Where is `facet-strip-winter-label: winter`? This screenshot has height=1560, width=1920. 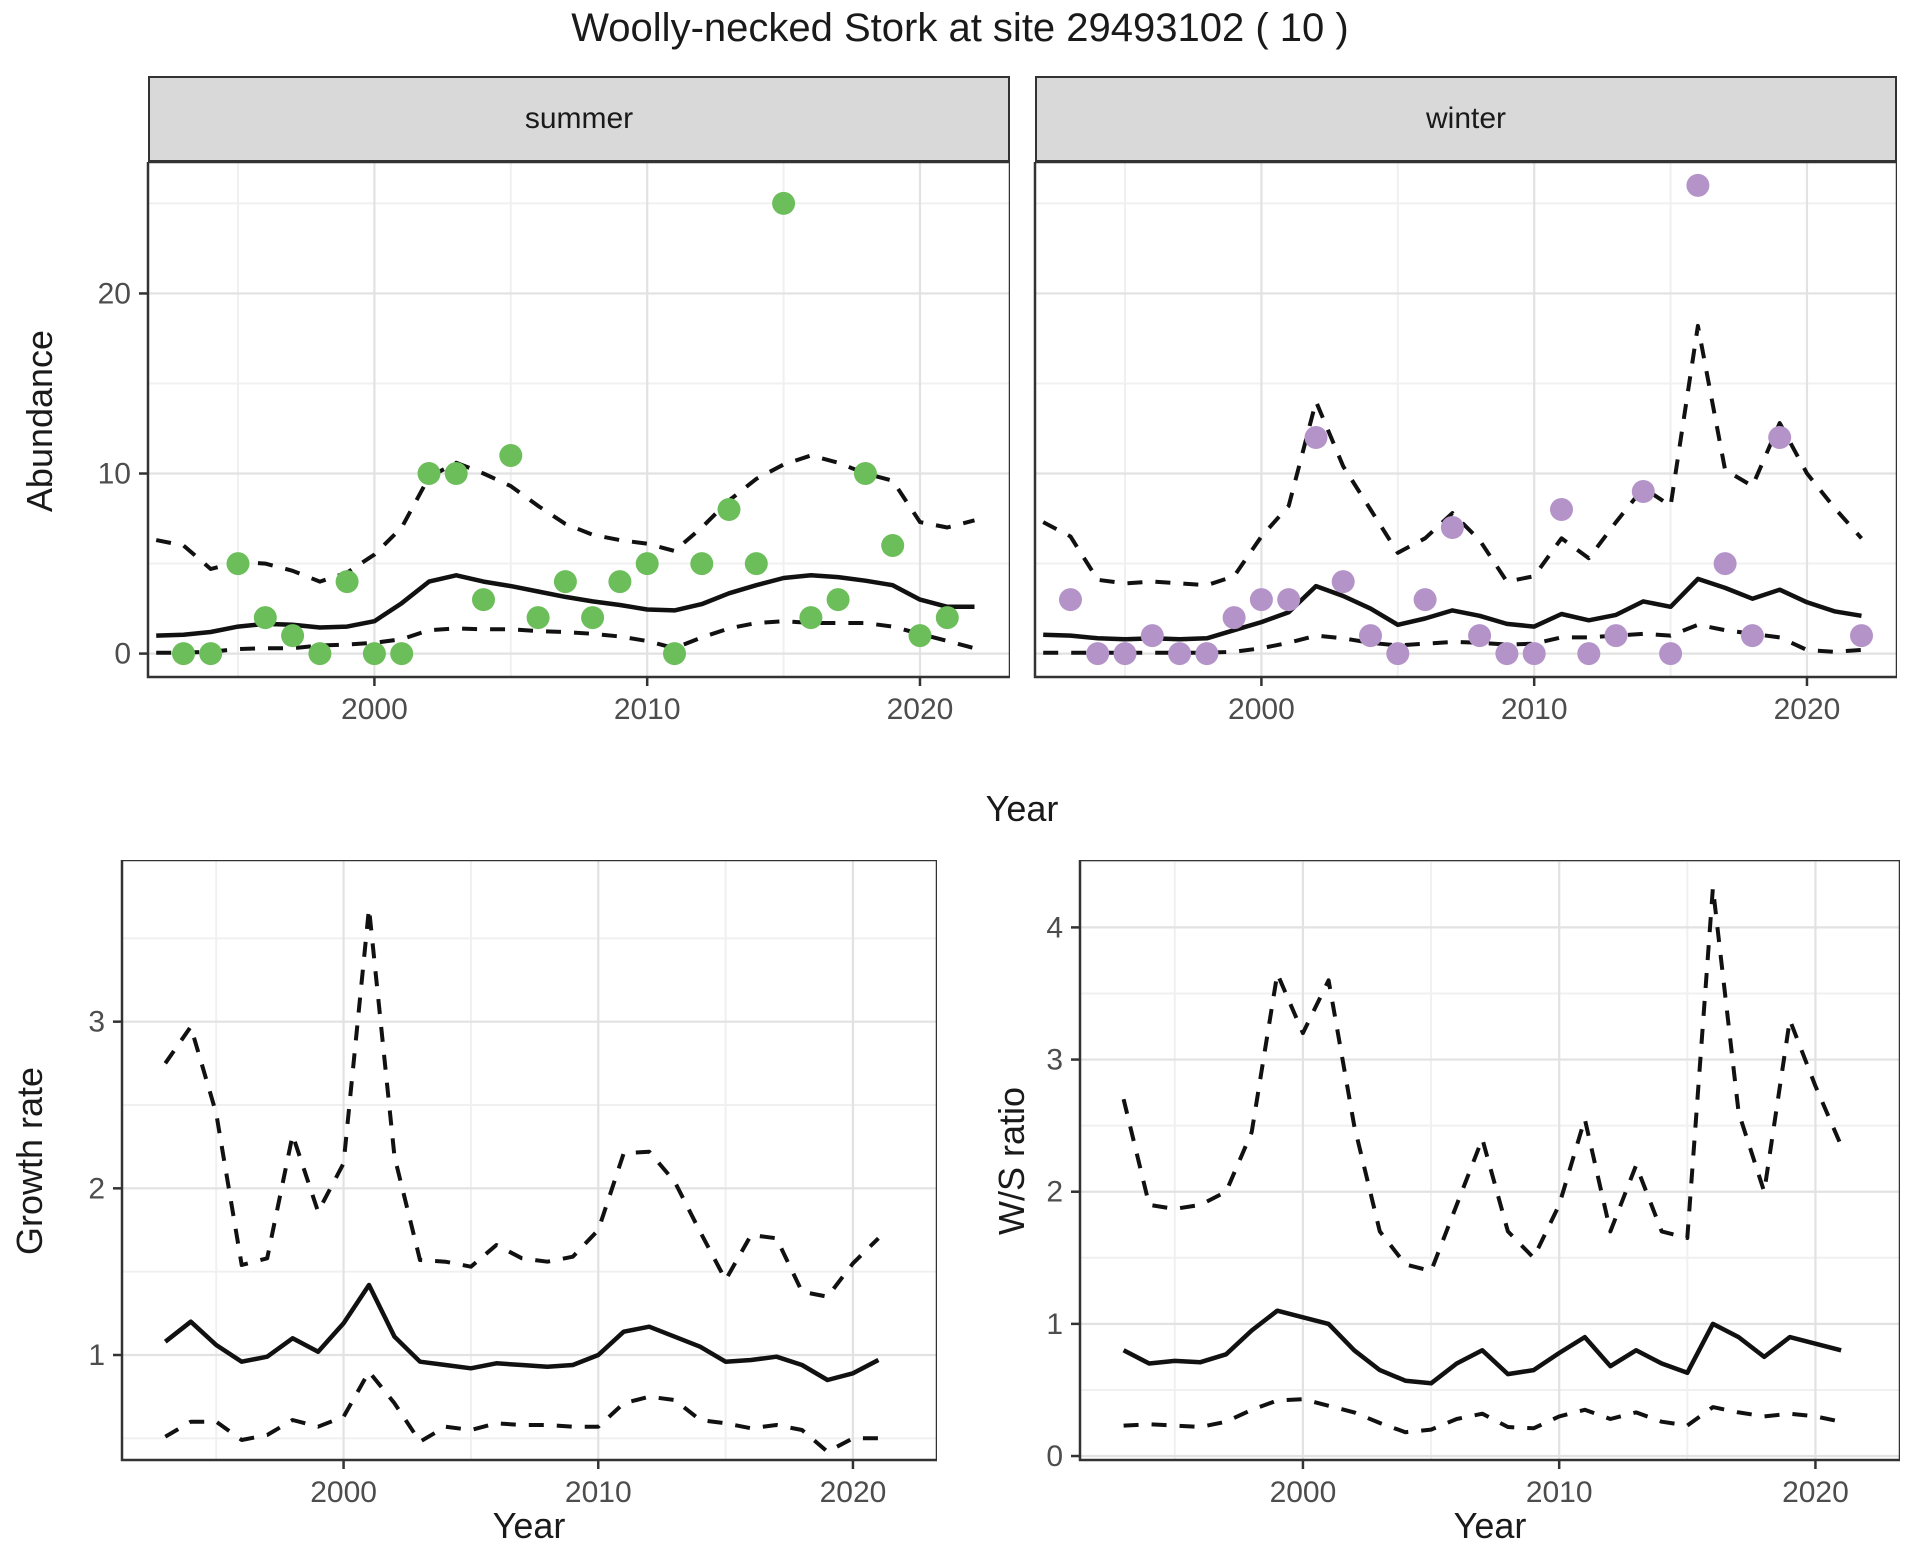 facet-strip-winter-label: winter is located at coordinates (1466, 118).